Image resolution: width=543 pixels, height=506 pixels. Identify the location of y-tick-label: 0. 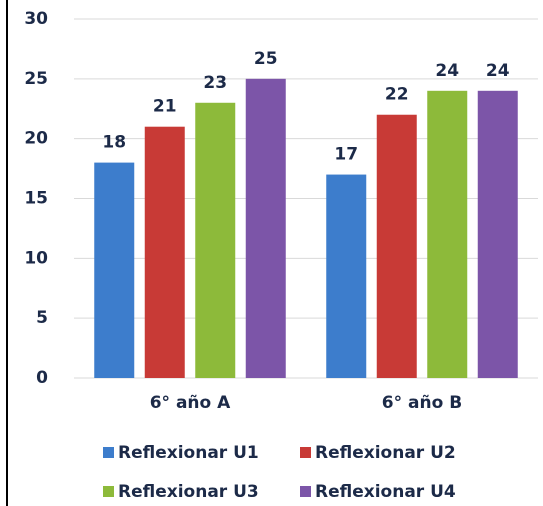
(42, 378).